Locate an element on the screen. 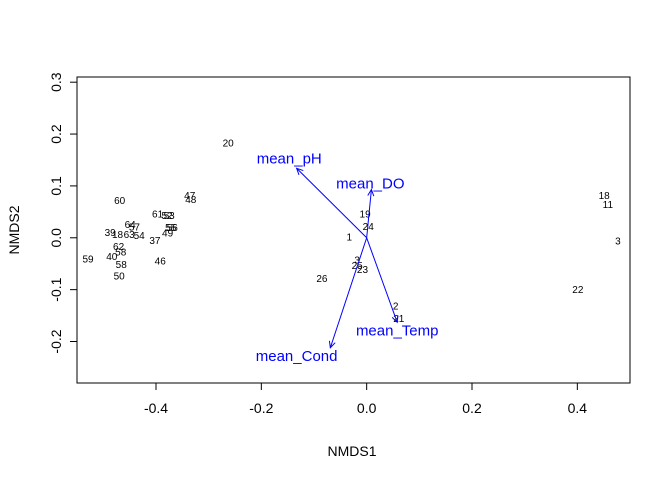 The width and height of the screenshot is (672, 480). vector-label: mean_pH is located at coordinates (289, 158).